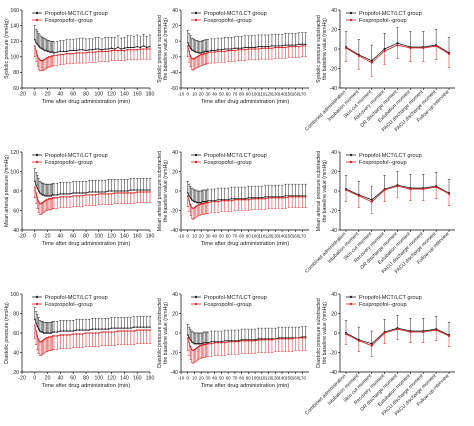 The height and width of the screenshot is (426, 474). Describe the element at coordinates (248, 378) in the screenshot. I see `x-tick-label: 90` at that location.